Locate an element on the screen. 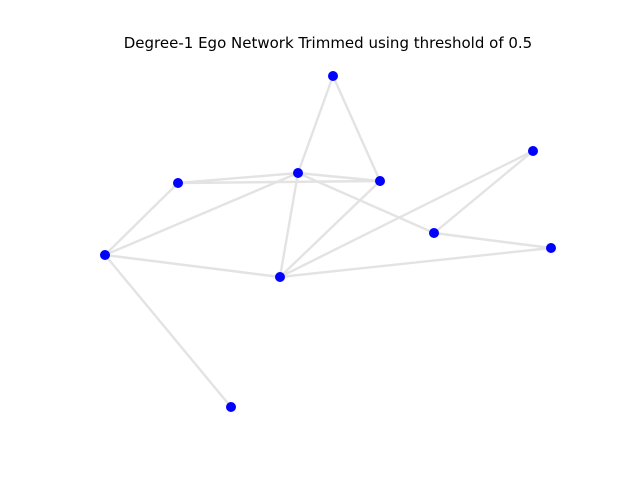 The height and width of the screenshot is (478, 640). node-n8 is located at coordinates (280, 277).